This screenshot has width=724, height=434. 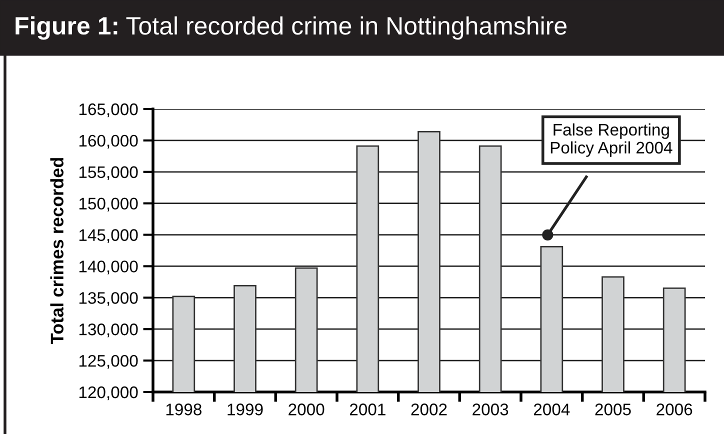 What do you see at coordinates (368, 410) in the screenshot?
I see `x-tick-label: 2001` at bounding box center [368, 410].